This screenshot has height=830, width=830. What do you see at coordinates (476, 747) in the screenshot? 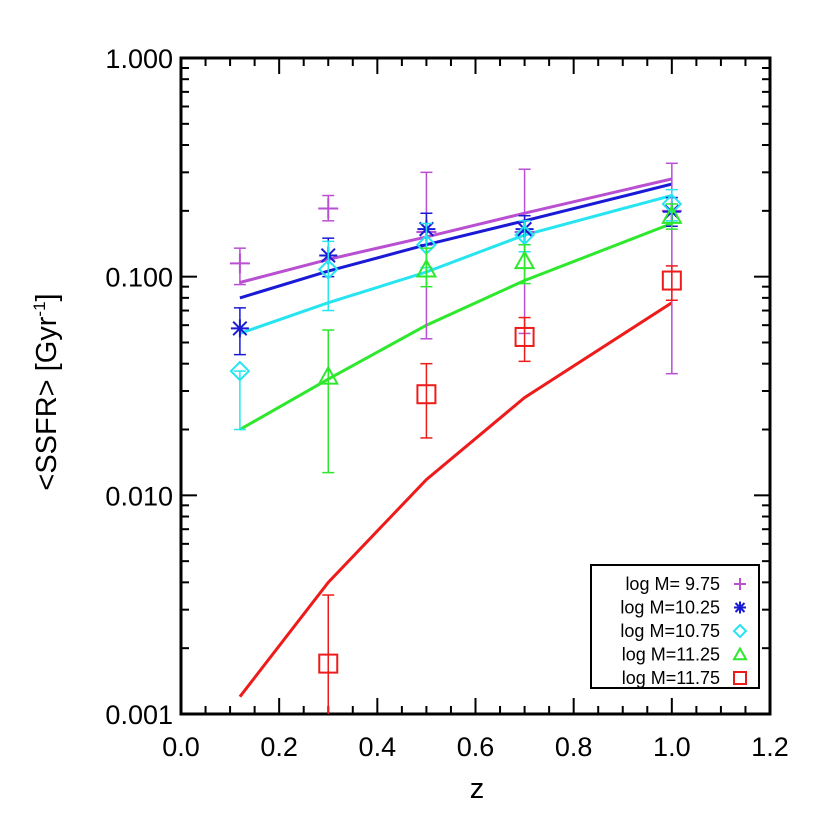
I see `x-tick-label: 0.6` at bounding box center [476, 747].